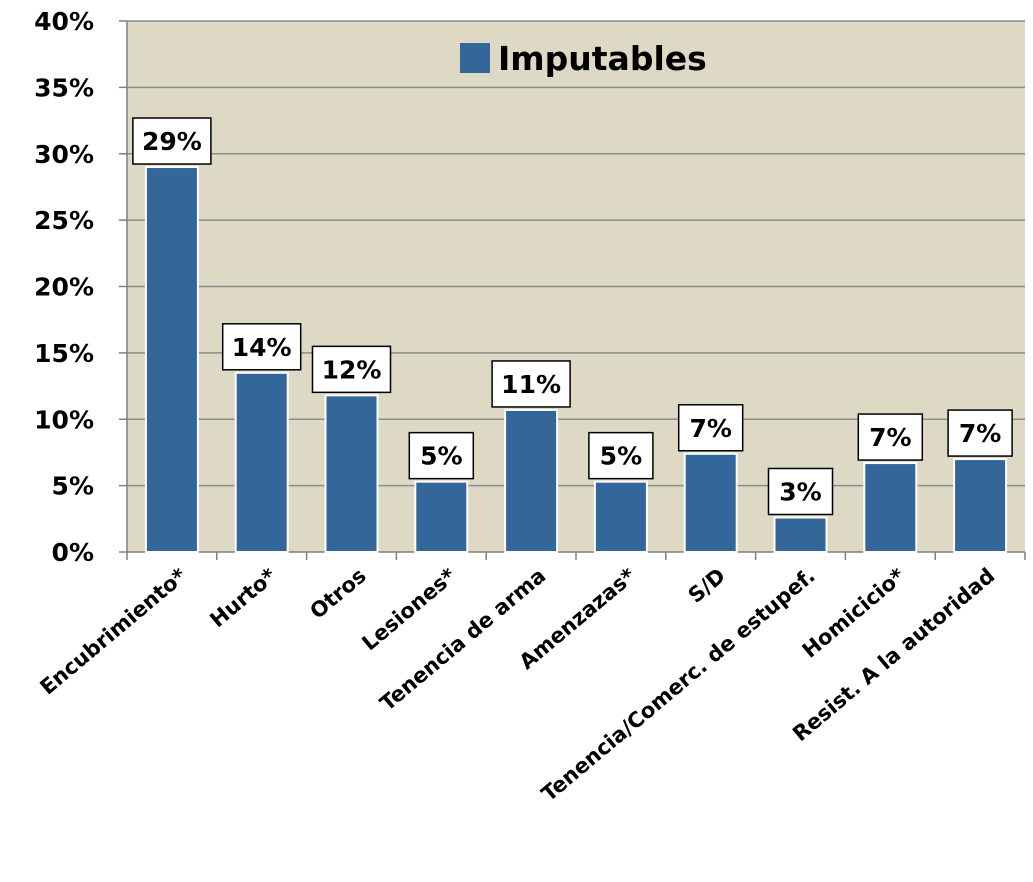 The width and height of the screenshot is (1033, 882). What do you see at coordinates (707, 585) in the screenshot?
I see `x-tick-label: S/D` at bounding box center [707, 585].